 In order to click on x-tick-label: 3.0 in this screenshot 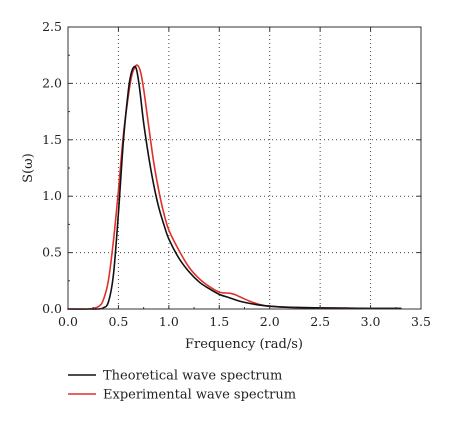, I will do `click(371, 321)`.